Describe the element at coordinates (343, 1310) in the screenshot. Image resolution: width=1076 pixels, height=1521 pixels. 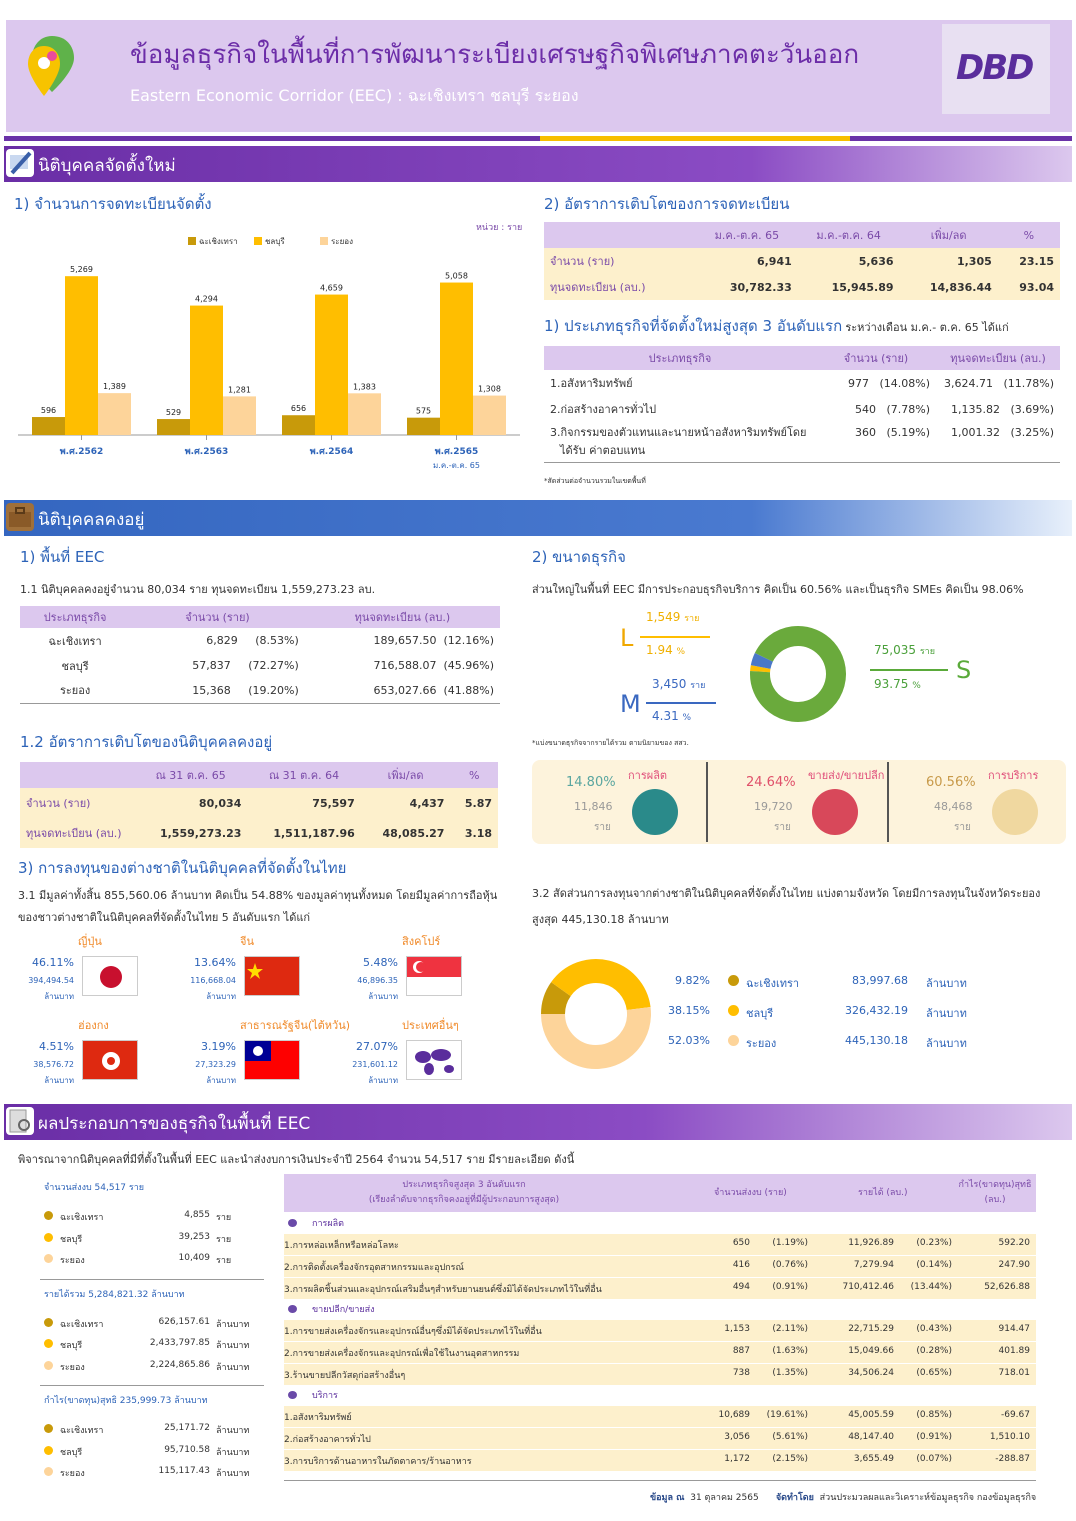
I see `group-name: ขายปลีก/ขายส่ง` at that location.